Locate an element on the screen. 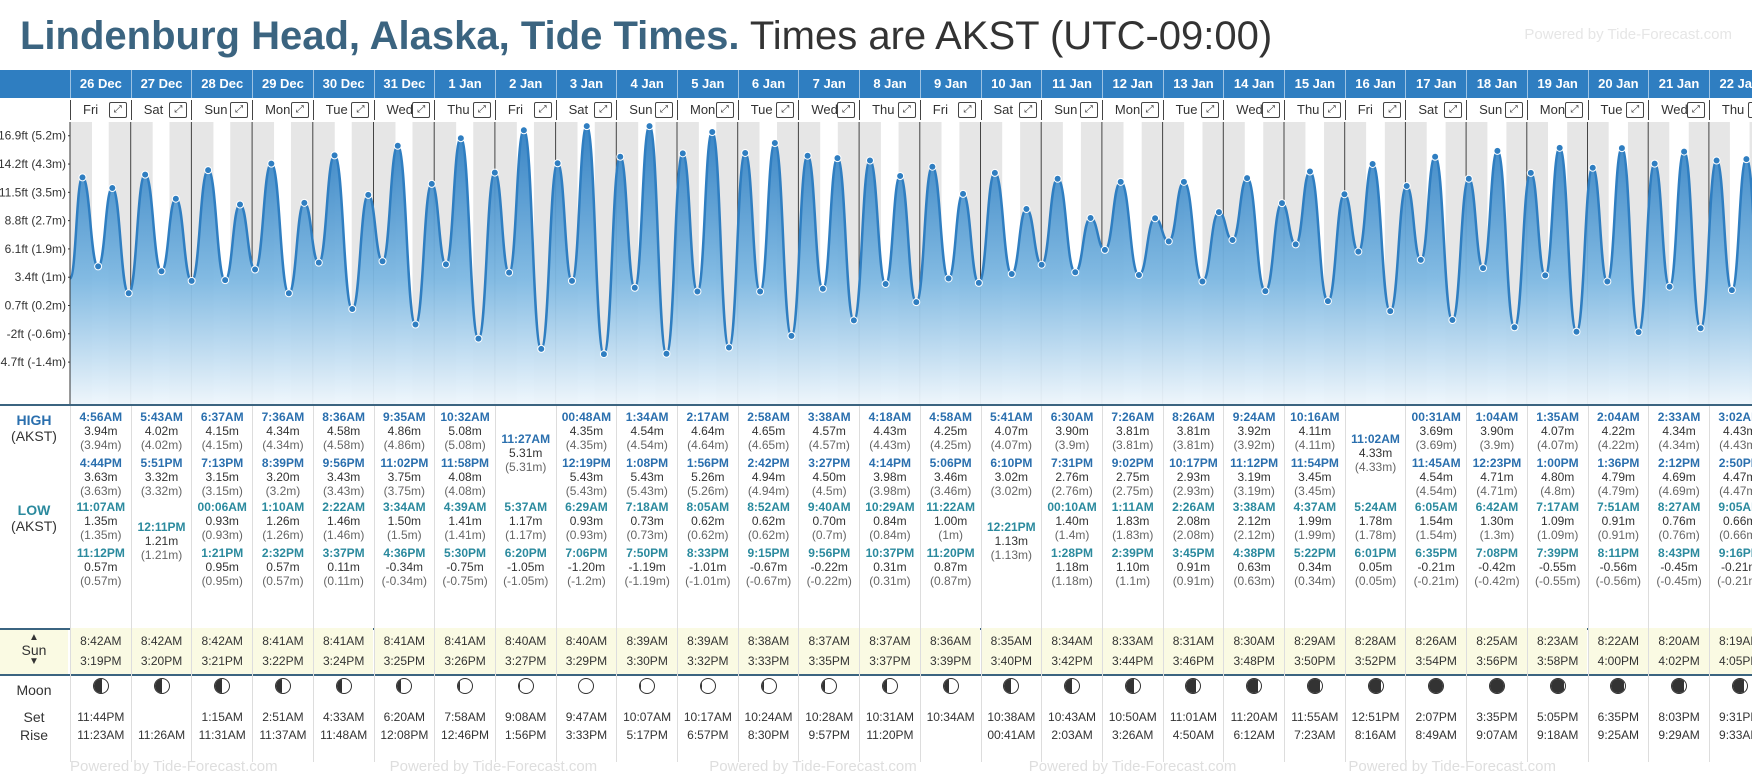  weekday-cell: Sun ⤢ is located at coordinates (1071, 110).